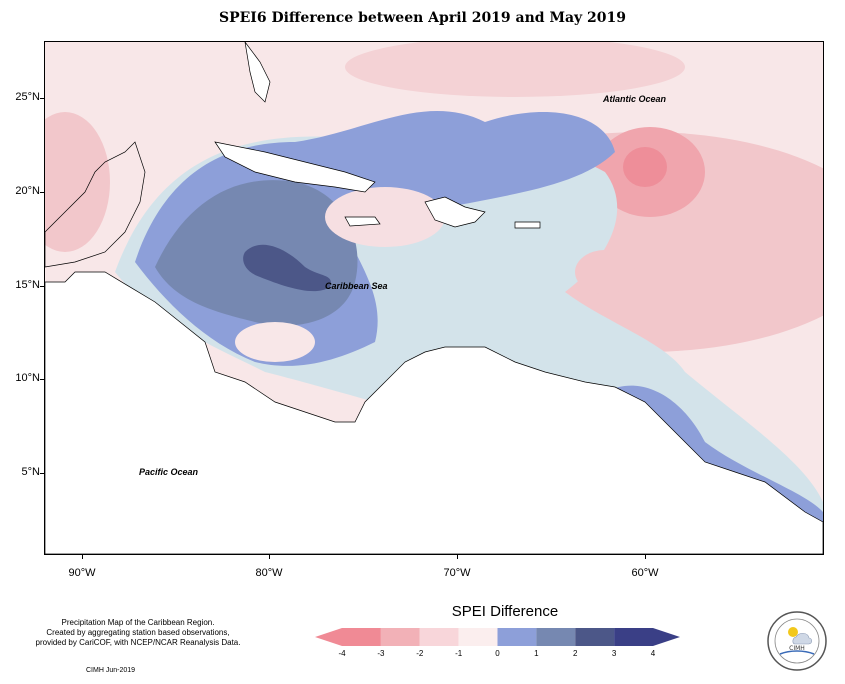  Describe the element at coordinates (614, 653) in the screenshot. I see `legend-tick-label: 3` at that location.